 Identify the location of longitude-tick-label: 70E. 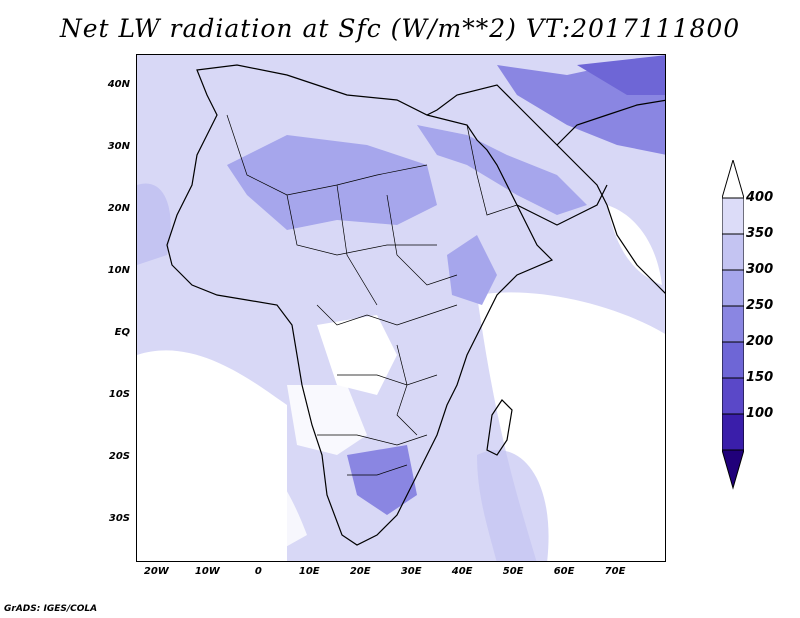
(615, 571).